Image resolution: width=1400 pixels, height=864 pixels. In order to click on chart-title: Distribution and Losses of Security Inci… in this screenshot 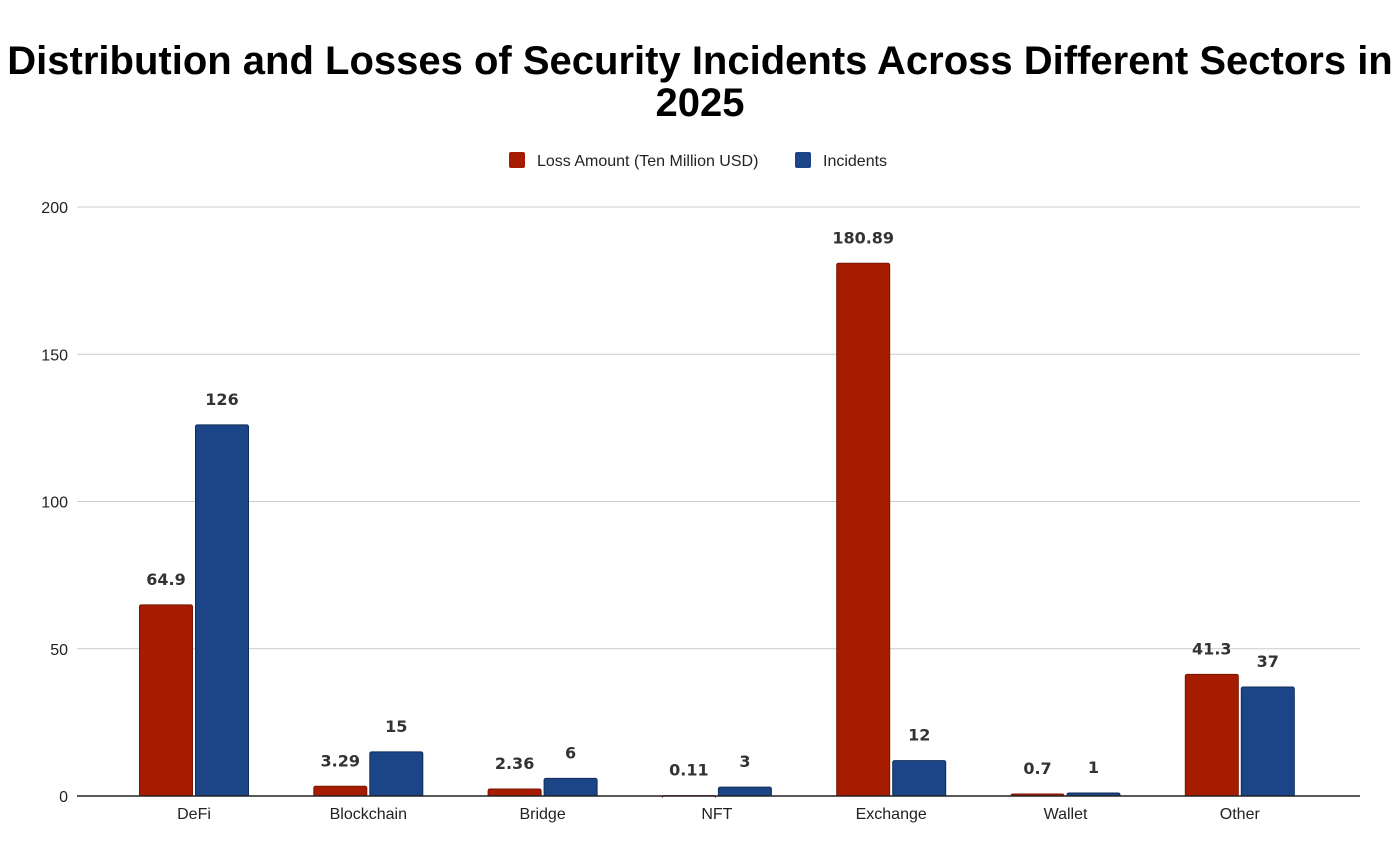, I will do `click(700, 82)`.